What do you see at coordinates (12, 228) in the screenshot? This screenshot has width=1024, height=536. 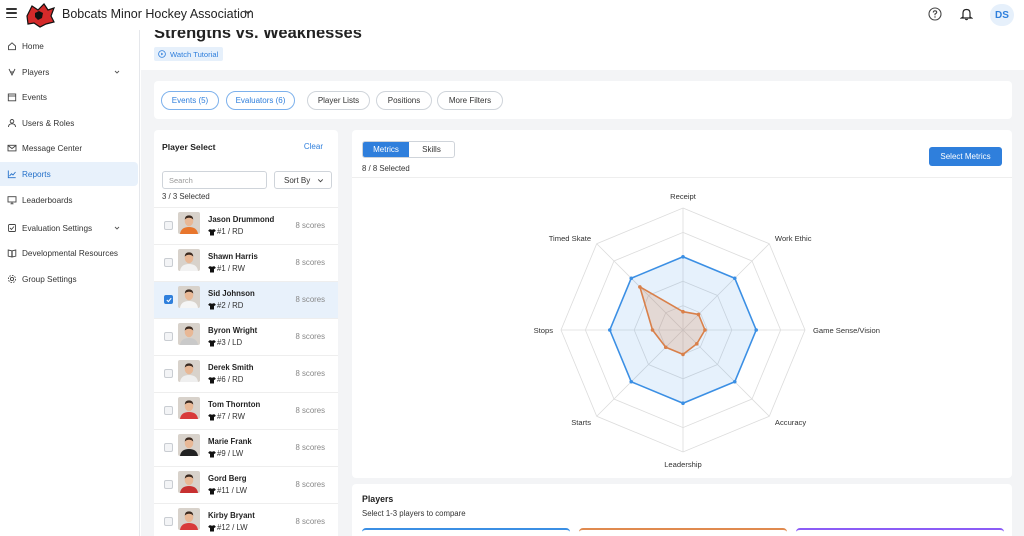 I see `gear-icon` at bounding box center [12, 228].